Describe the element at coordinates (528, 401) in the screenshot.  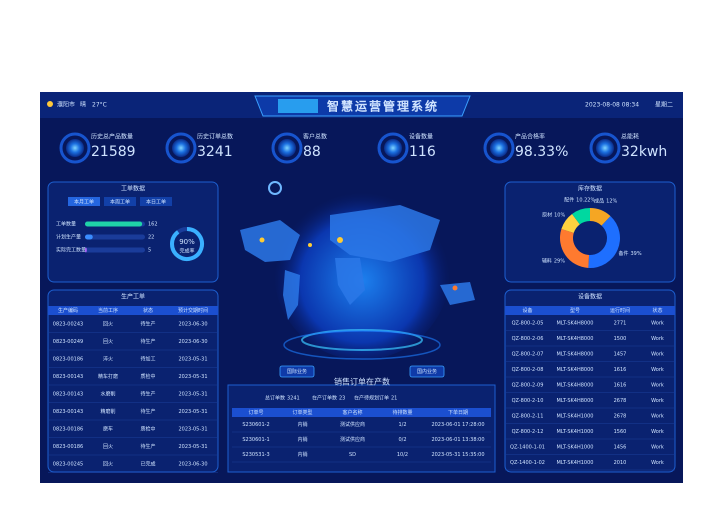
I see `table-cell: QZ-800-2-10` at that location.